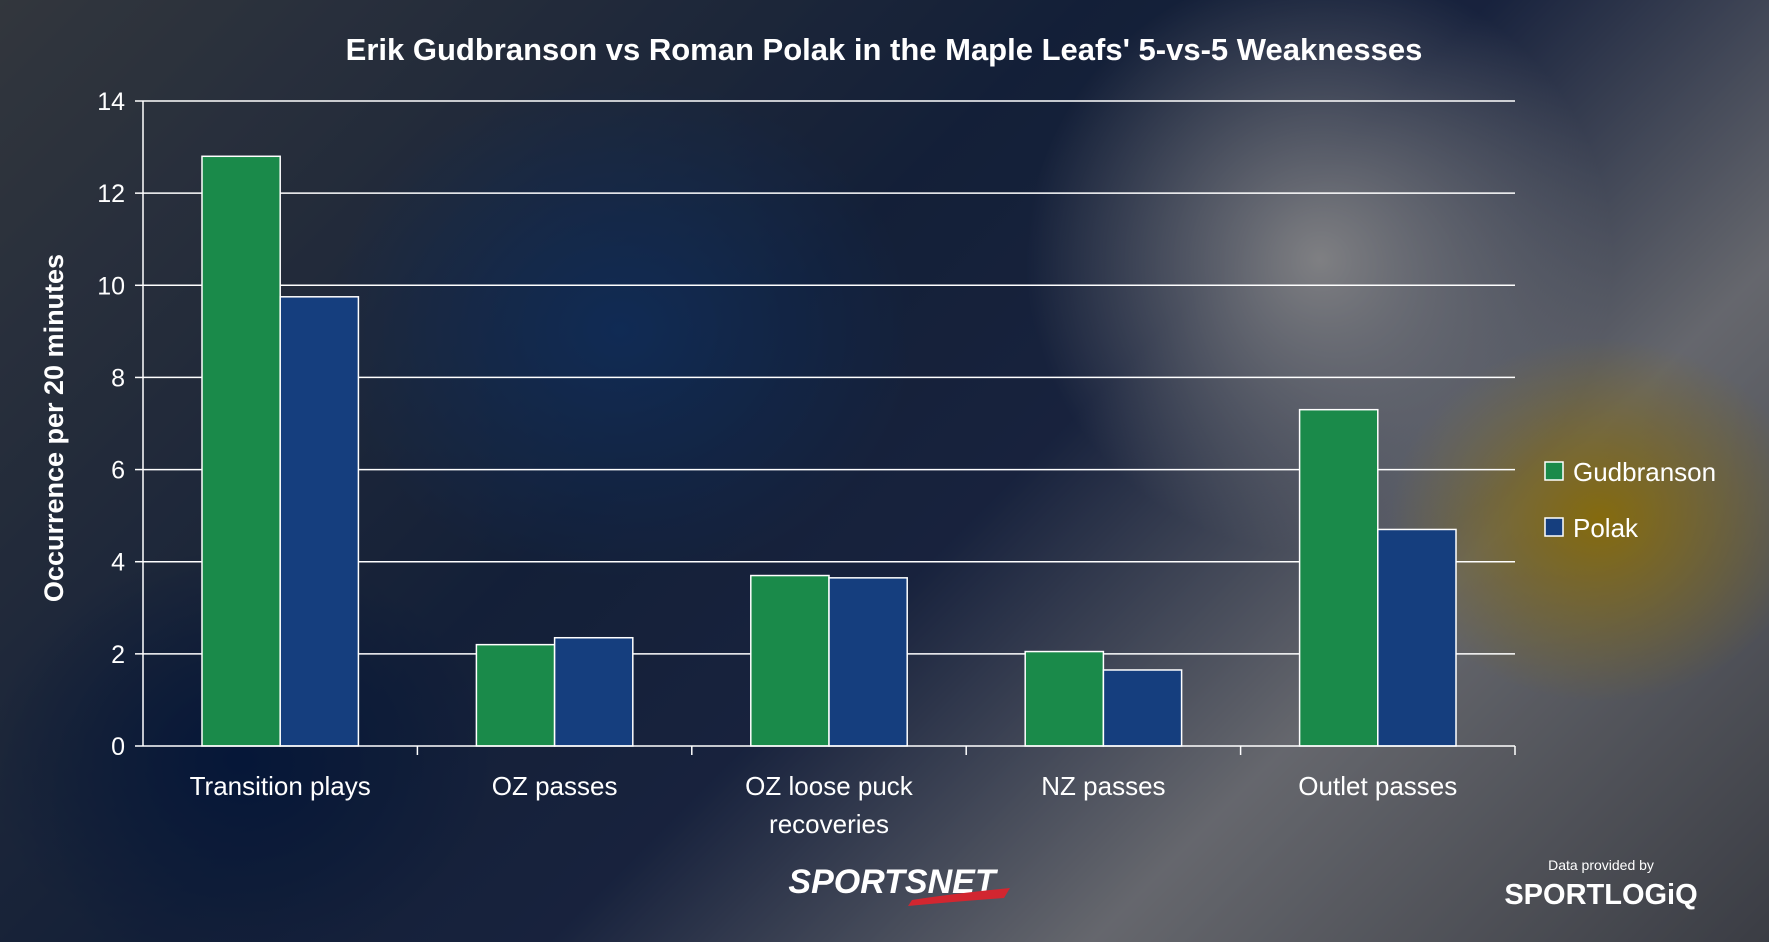  I want to click on category-label: OZ passes, so click(555, 786).